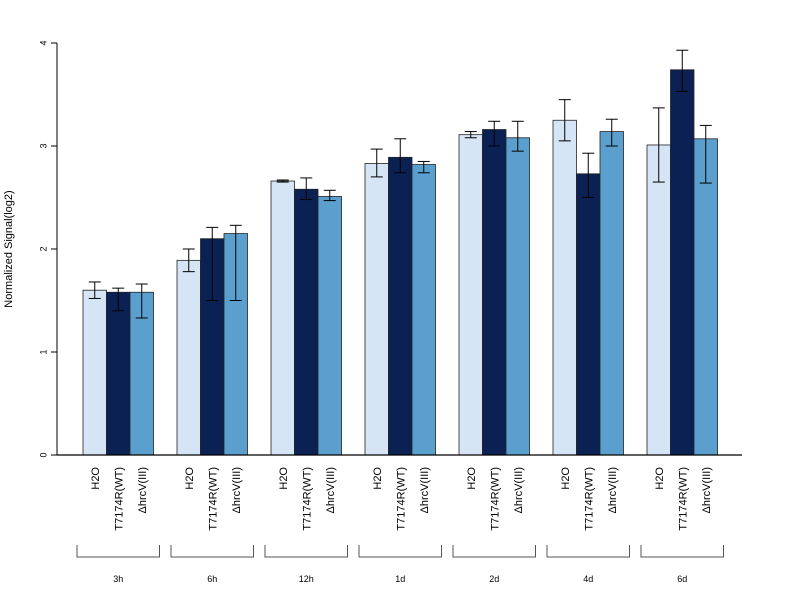  I want to click on y-tick-label: 4, so click(43, 42).